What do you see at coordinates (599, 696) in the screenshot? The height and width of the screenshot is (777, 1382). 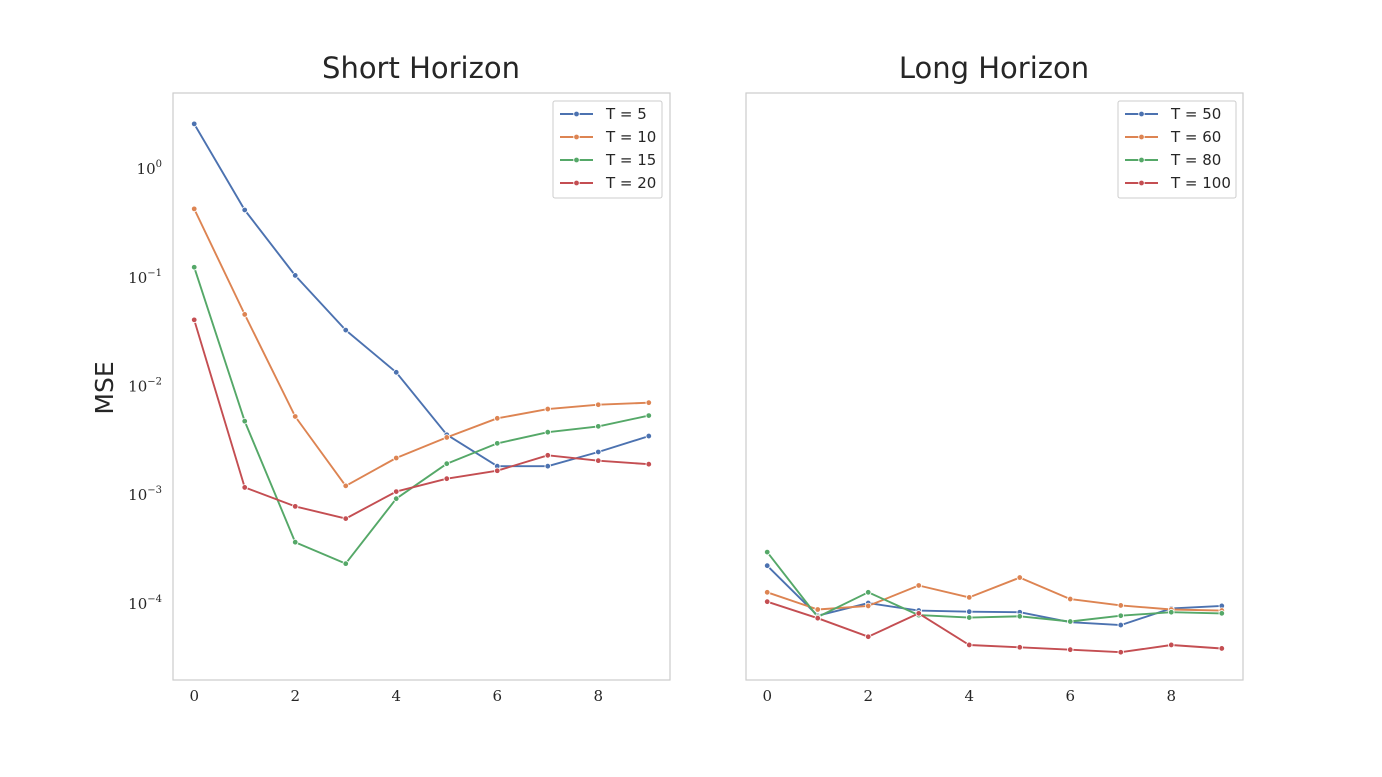 I see `x-tick-label: 8` at bounding box center [599, 696].